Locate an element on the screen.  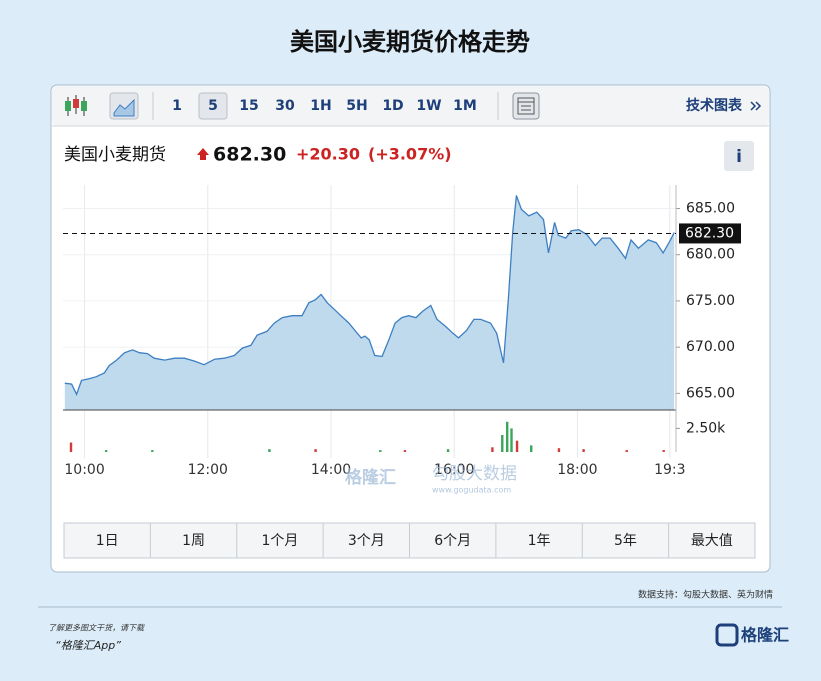
up-arrow is located at coordinates (203, 154).